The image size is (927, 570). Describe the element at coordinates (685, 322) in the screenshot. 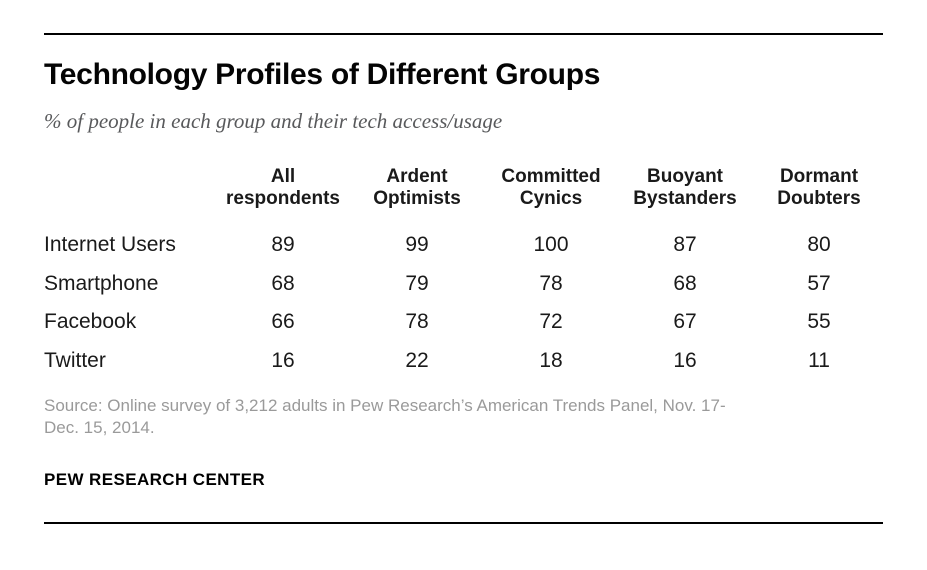

I see `value-cell: 67` at that location.